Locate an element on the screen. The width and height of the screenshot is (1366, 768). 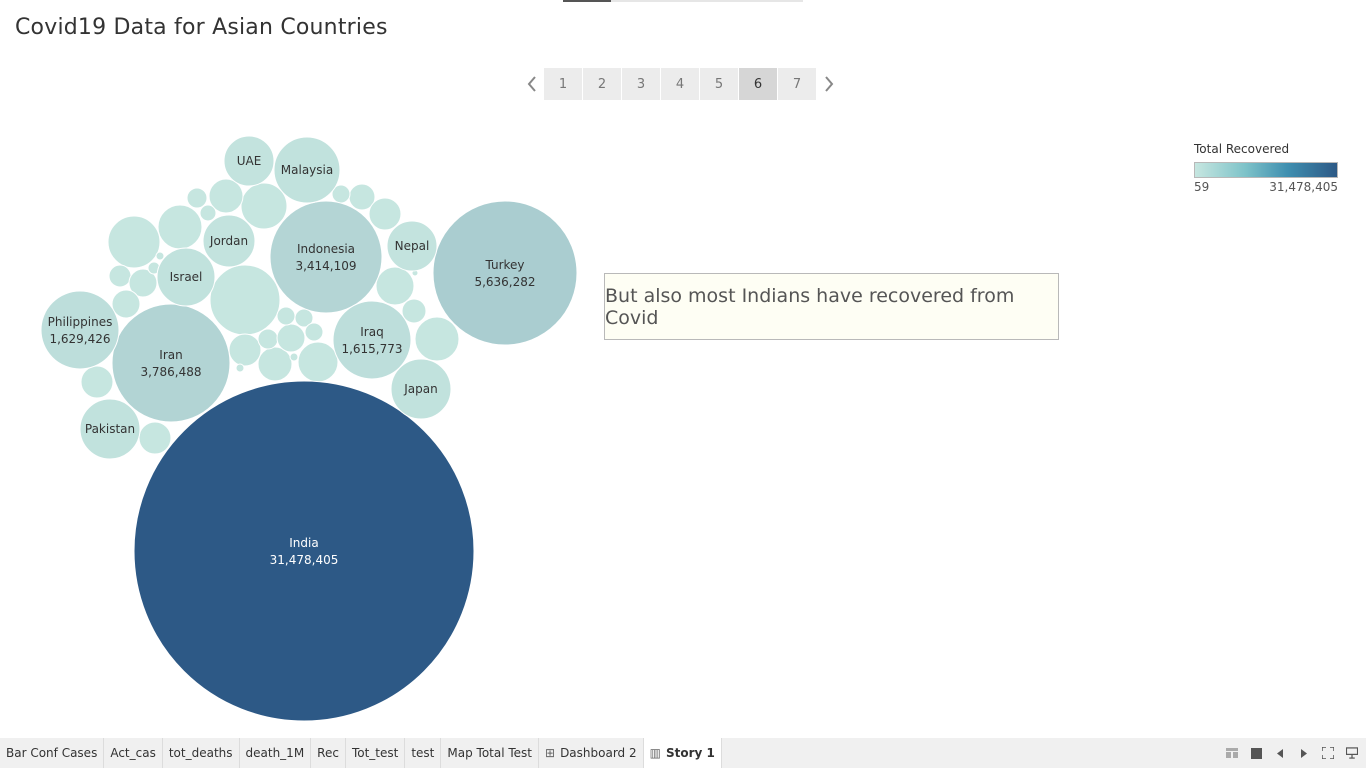
story-page-6: 6 is located at coordinates (758, 84).